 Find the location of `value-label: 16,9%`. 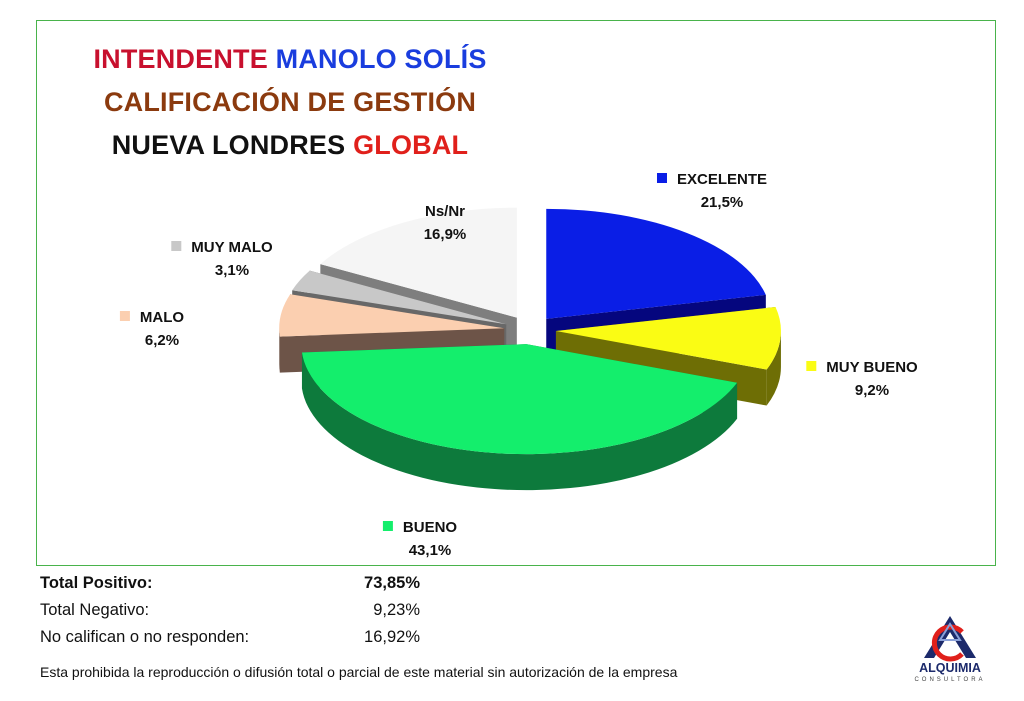

value-label: 16,9% is located at coordinates (445, 234).